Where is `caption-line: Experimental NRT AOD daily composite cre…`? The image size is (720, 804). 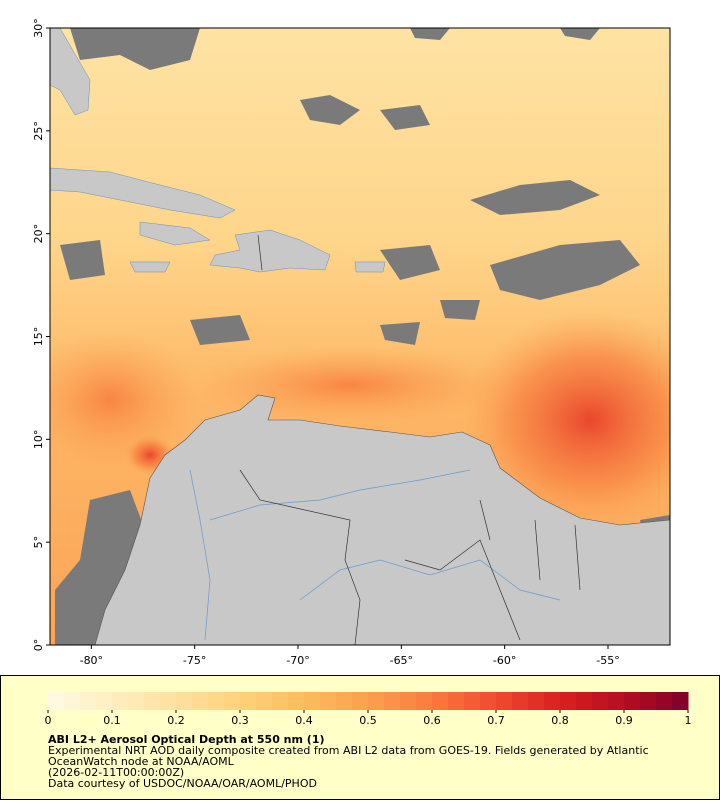
caption-line: Experimental NRT AOD daily composite cre… is located at coordinates (348, 750).